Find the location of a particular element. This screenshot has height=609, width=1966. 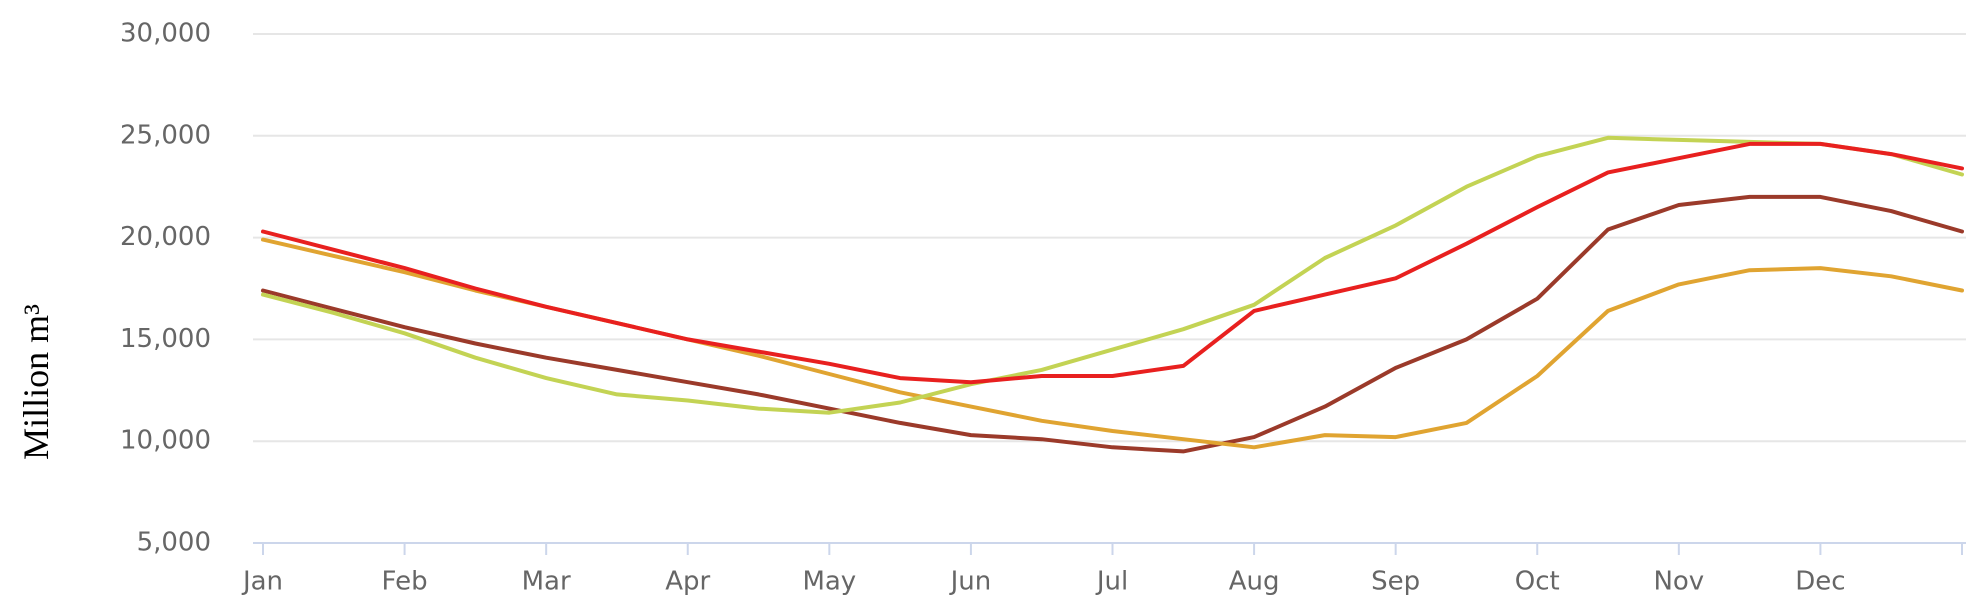

x-tick-label: May is located at coordinates (829, 582).